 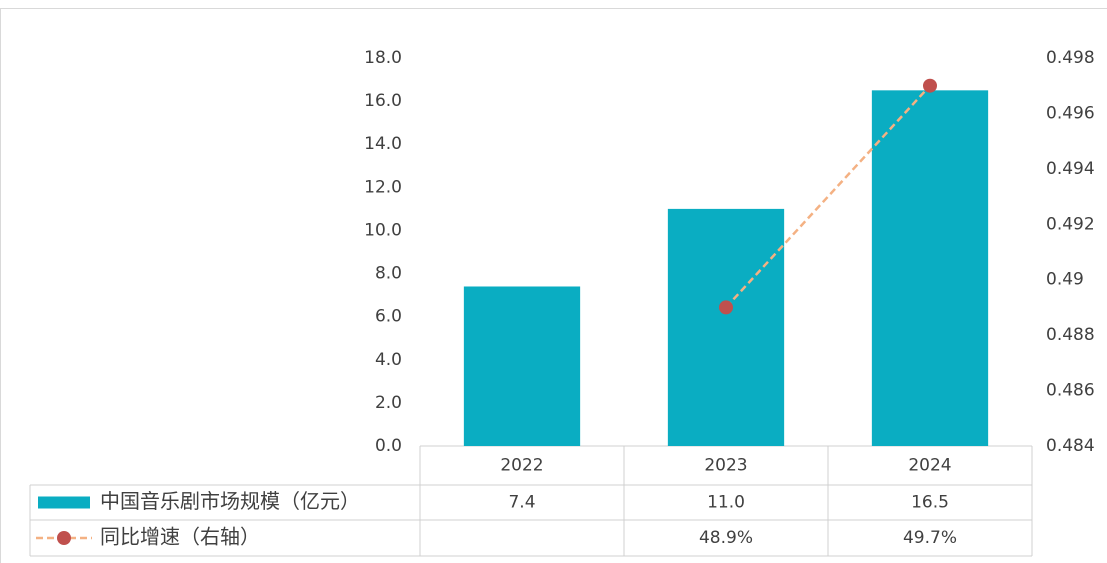 What do you see at coordinates (383, 144) in the screenshot?
I see `y-tick-label: 14.0` at bounding box center [383, 144].